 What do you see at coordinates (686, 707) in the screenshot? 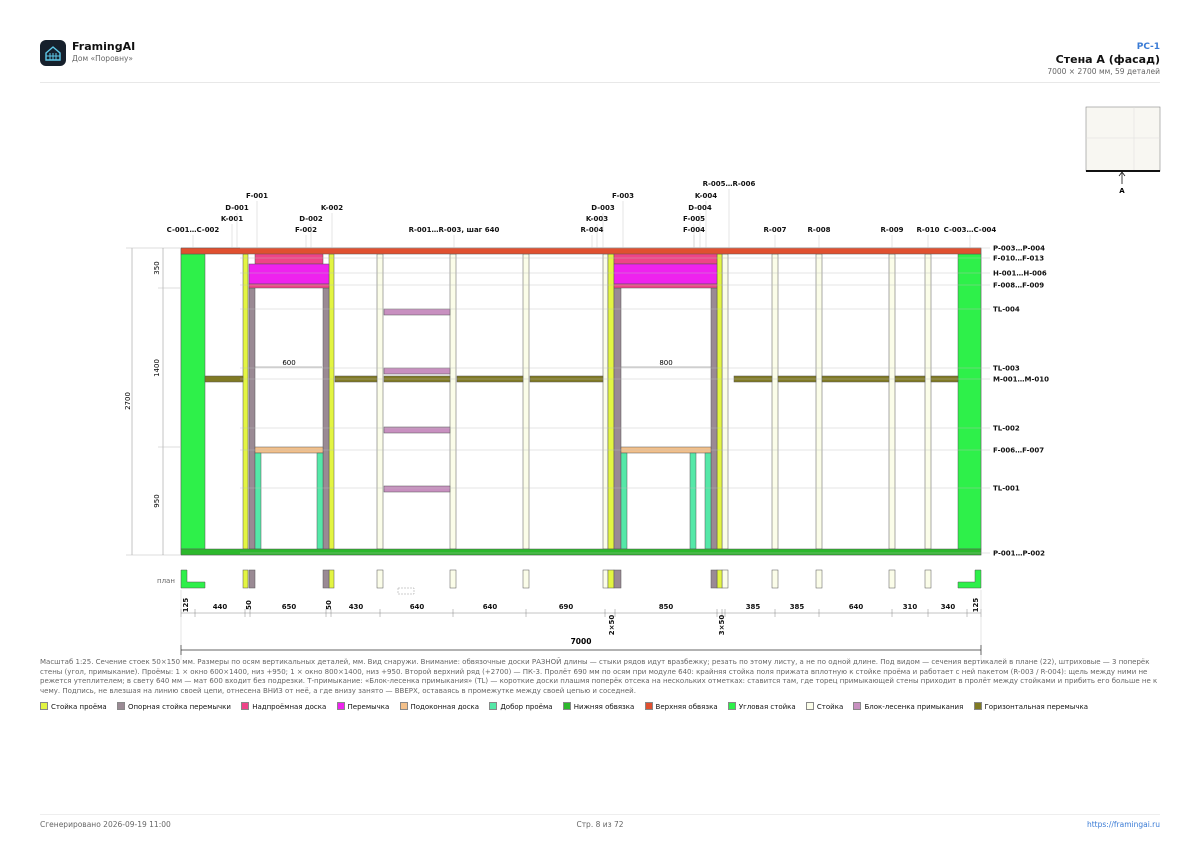
I see `legend-label: Верхняя обвязка` at bounding box center [686, 707].